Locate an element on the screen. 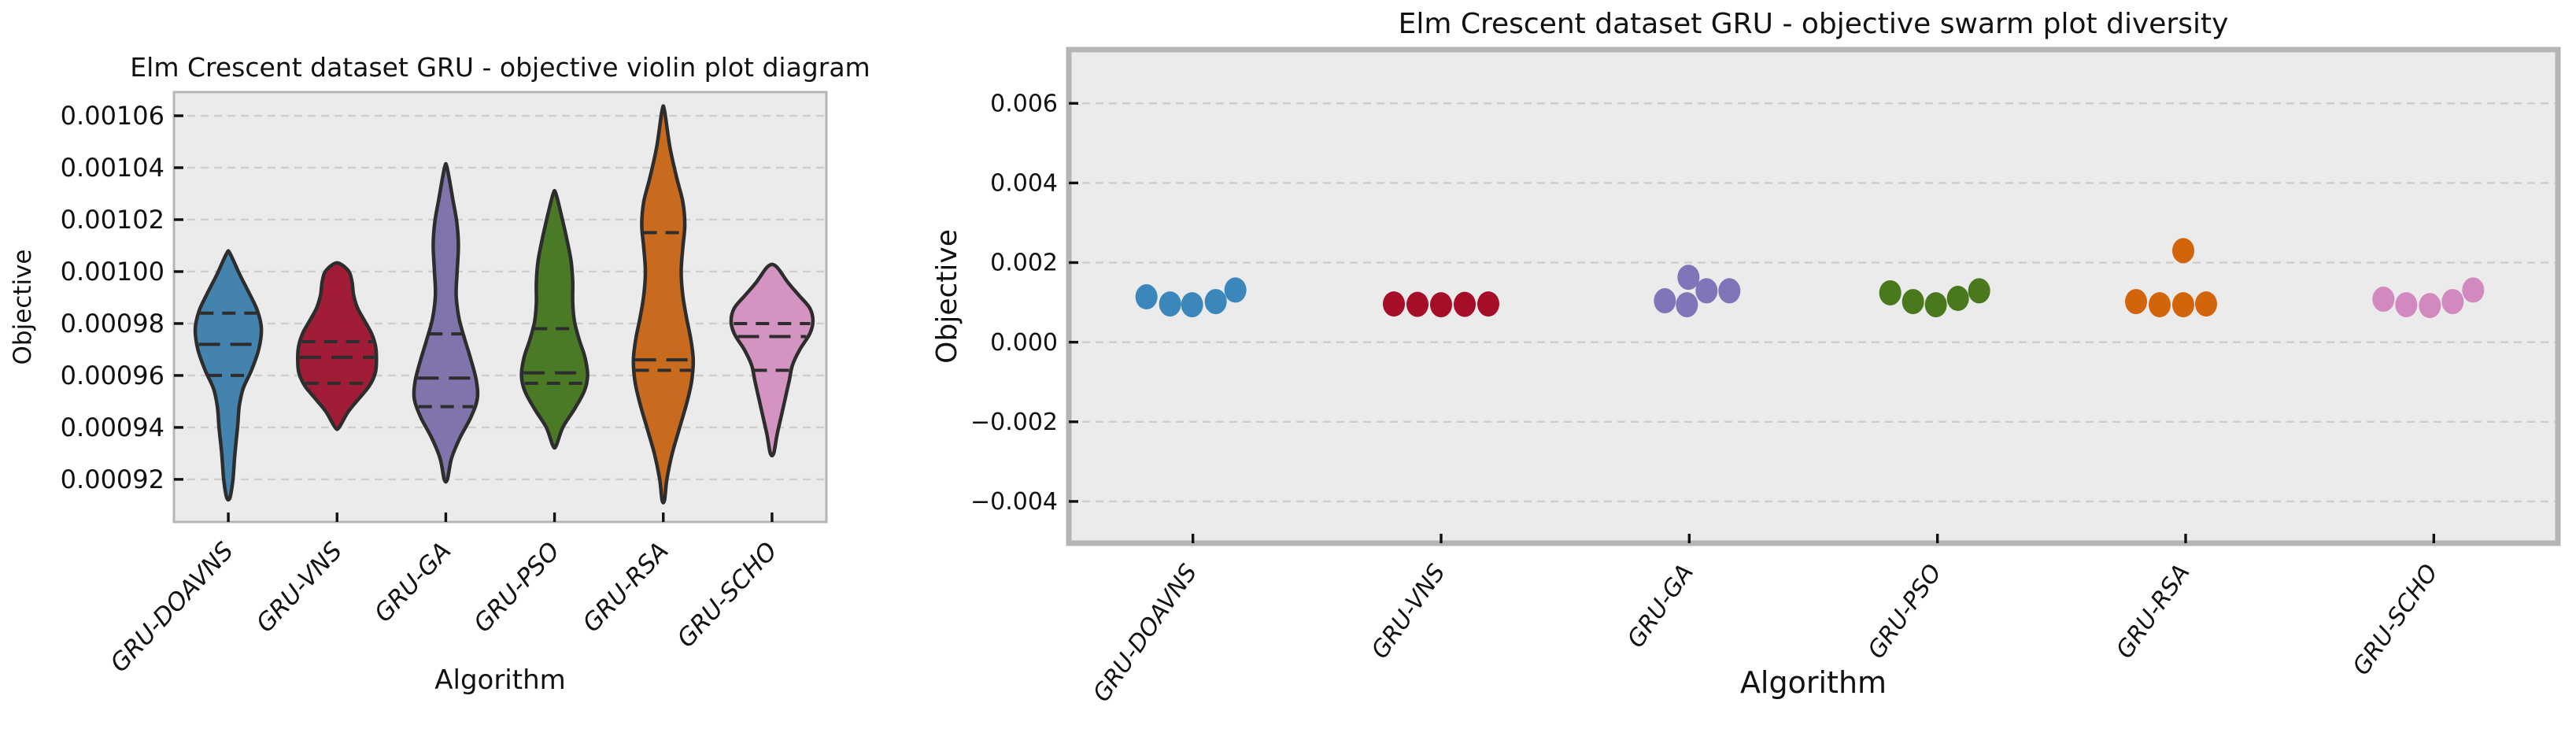 This screenshot has width=2576, height=729. y-tick-label: 0.00100 is located at coordinates (112, 272).